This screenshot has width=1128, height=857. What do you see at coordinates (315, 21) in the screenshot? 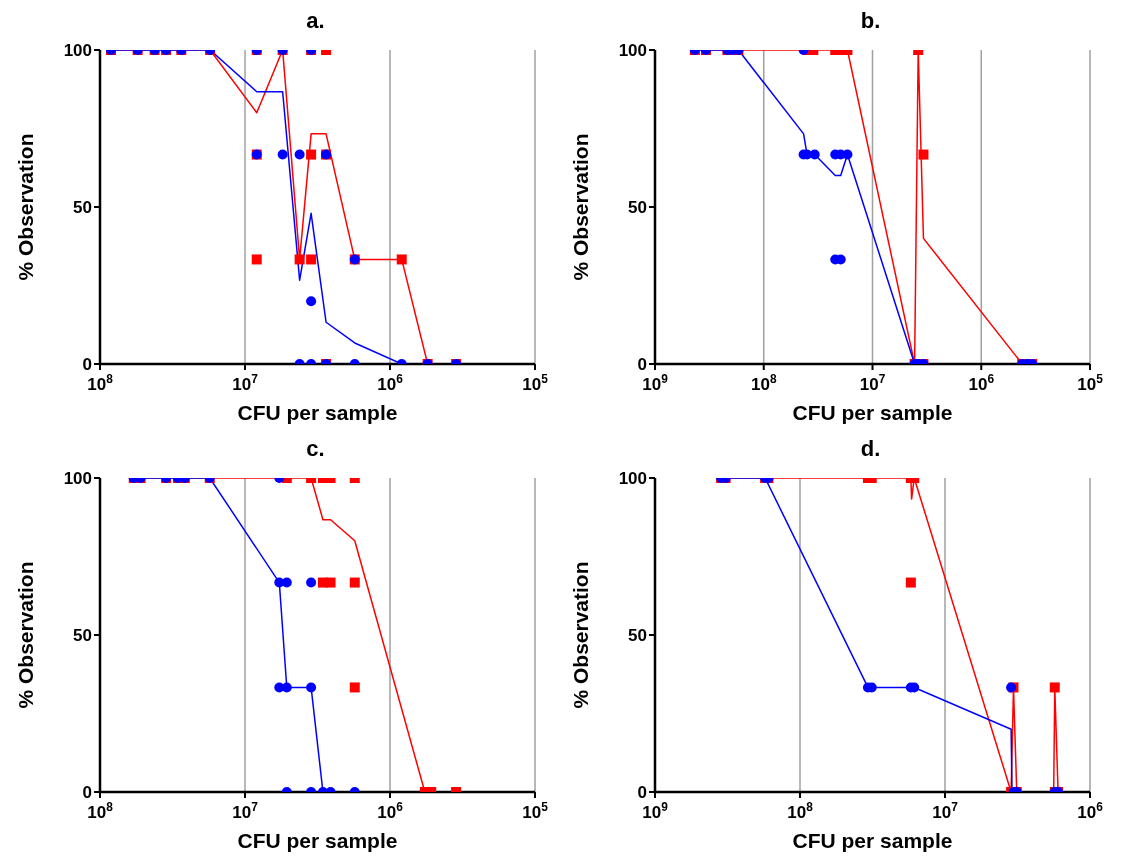
I see `chart-title: a.` at bounding box center [315, 21].